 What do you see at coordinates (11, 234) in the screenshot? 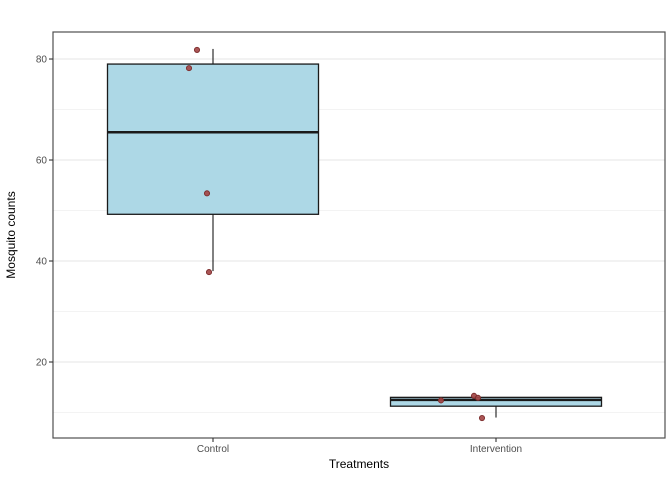
I see `y-axis-title: Mosquito counts` at bounding box center [11, 234].